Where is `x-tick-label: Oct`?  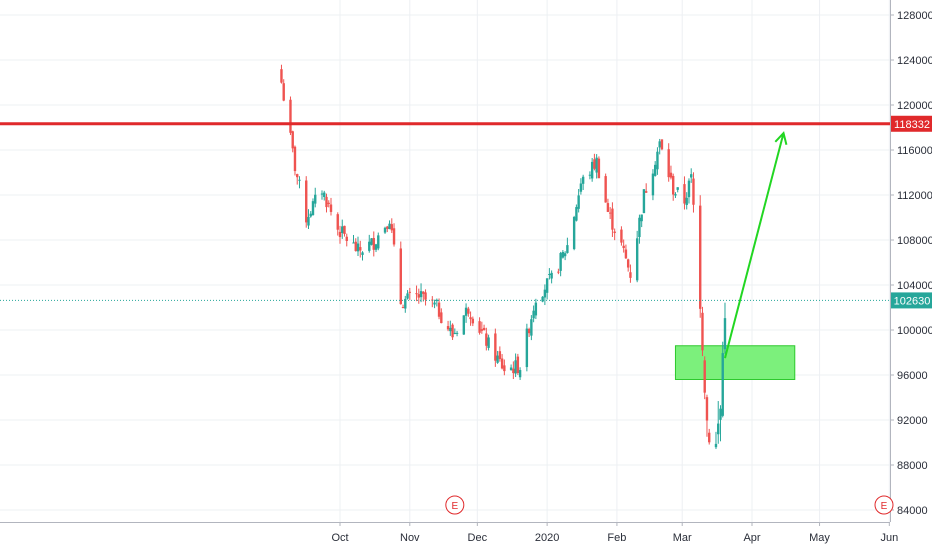 x-tick-label: Oct is located at coordinates (339, 538).